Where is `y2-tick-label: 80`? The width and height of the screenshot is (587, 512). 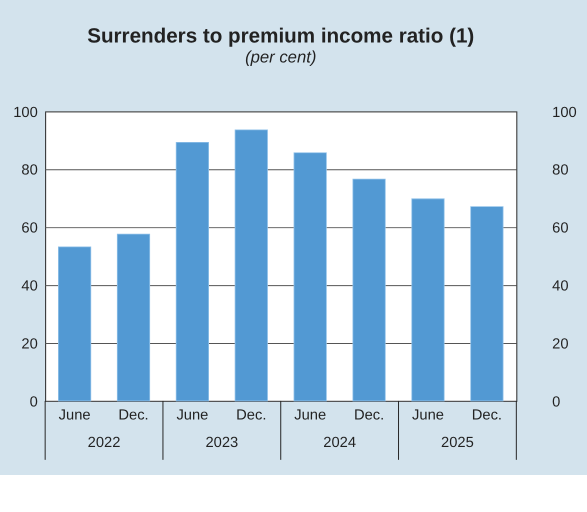
y2-tick-label: 80 is located at coordinates (560, 170).